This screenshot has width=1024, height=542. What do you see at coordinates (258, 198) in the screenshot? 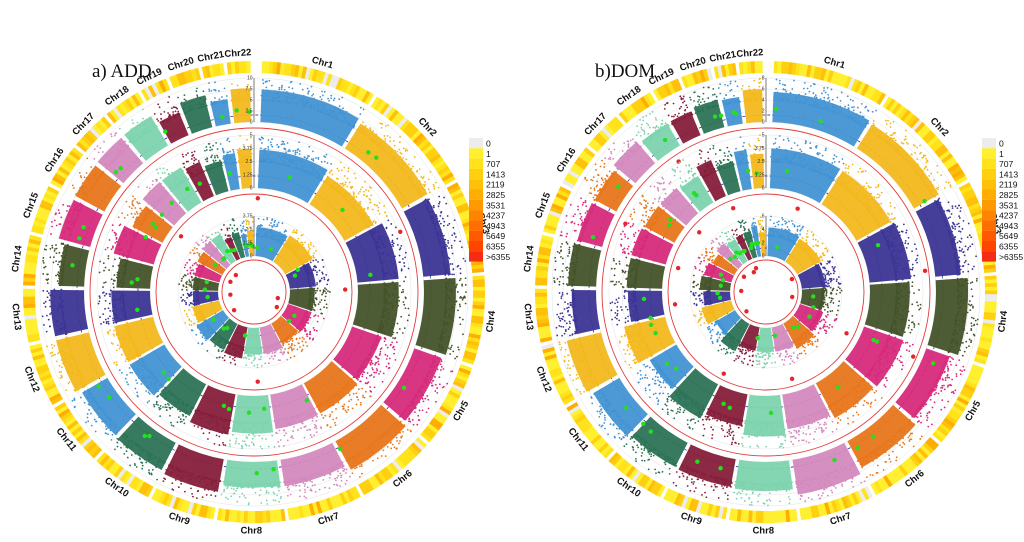
I see `top-snp` at bounding box center [258, 198].